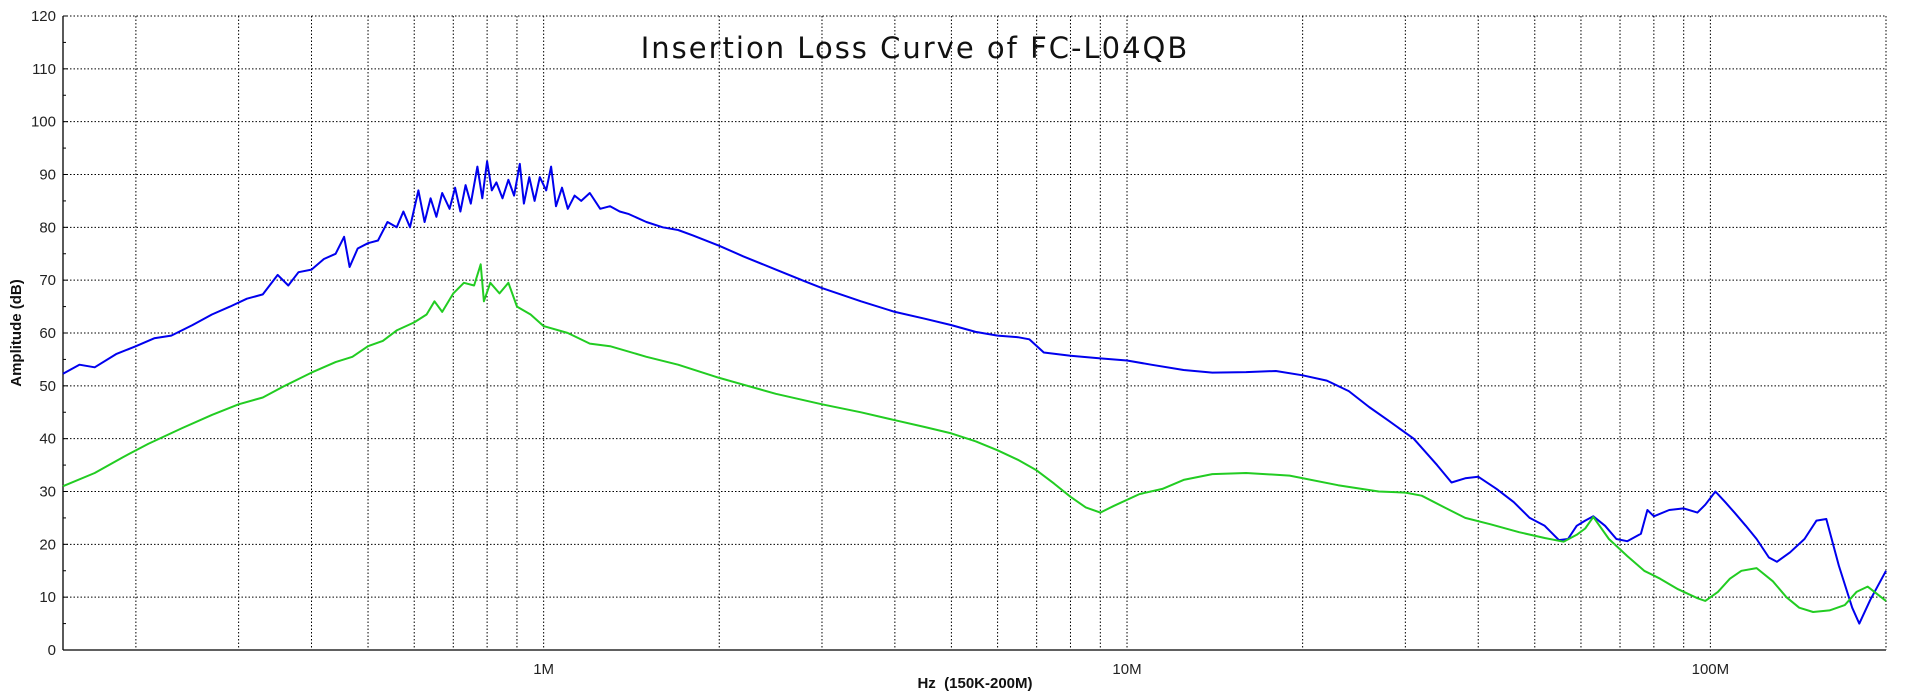 The height and width of the screenshot is (696, 1905). I want to click on y-tick-label: 100, so click(43, 122).